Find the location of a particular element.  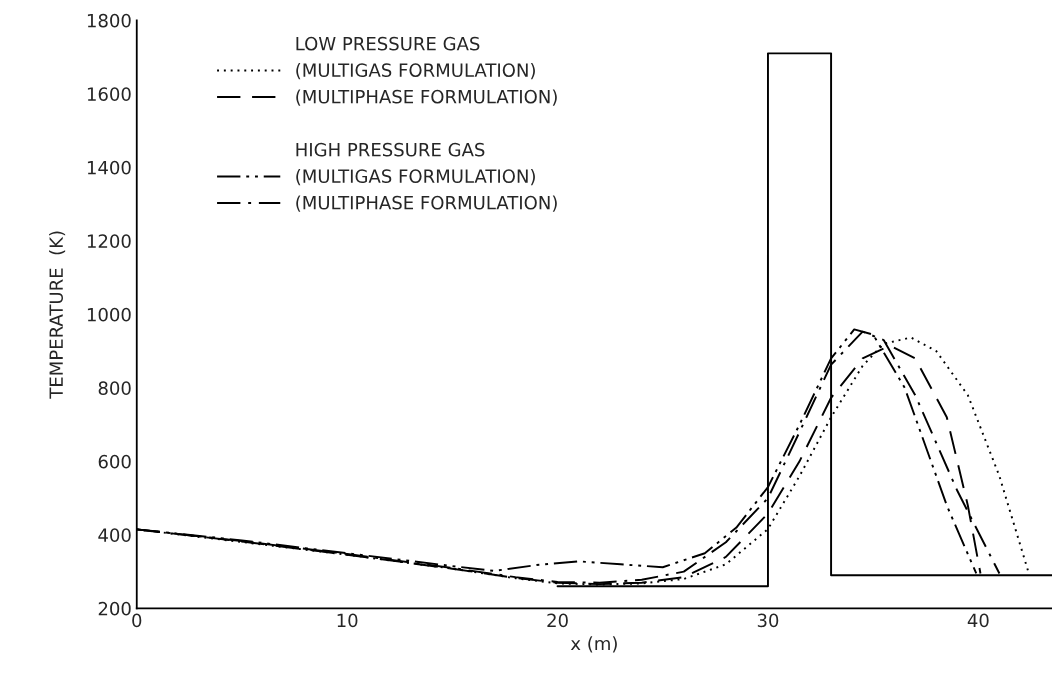

y-tick-label: 1000 is located at coordinates (109, 314).